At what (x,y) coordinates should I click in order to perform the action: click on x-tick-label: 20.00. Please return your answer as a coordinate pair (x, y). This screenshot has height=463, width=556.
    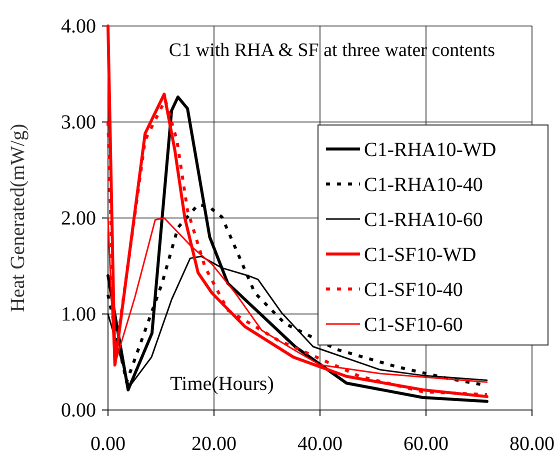
    Looking at the image, I should click on (214, 444).